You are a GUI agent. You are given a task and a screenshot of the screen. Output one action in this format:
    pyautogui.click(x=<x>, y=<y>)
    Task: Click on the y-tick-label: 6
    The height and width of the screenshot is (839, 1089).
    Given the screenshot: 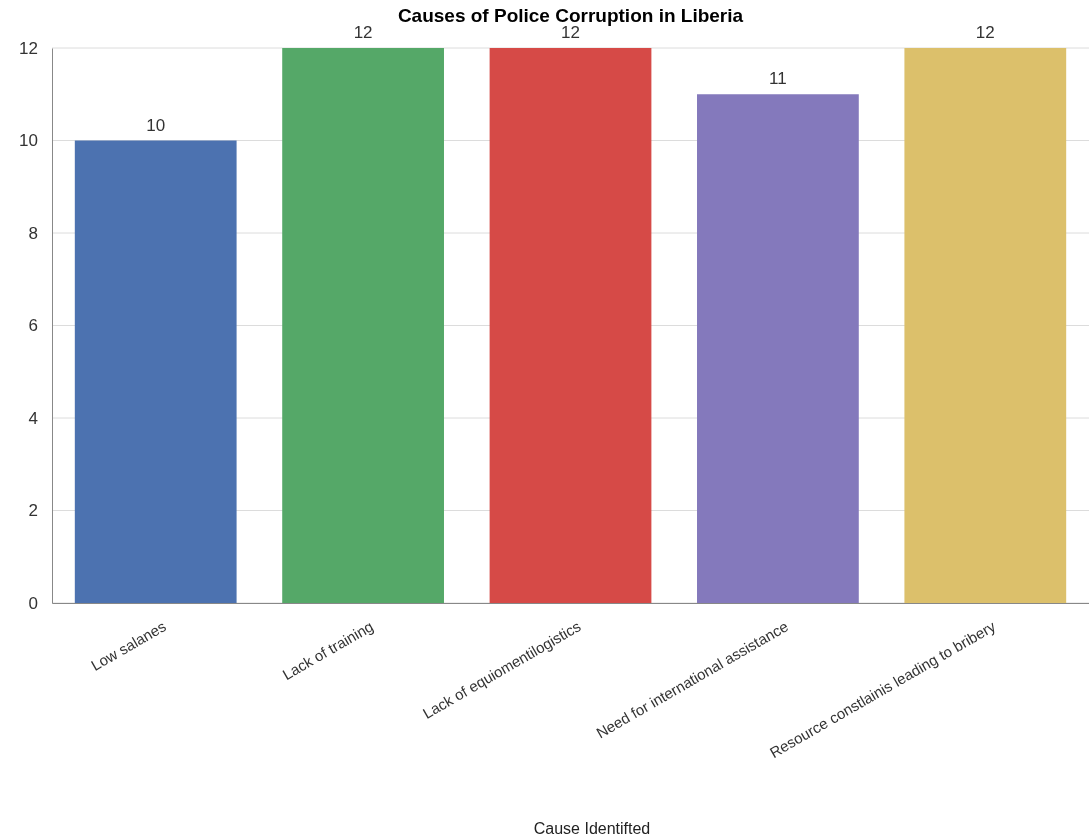 What is the action you would take?
    pyautogui.click(x=33, y=326)
    